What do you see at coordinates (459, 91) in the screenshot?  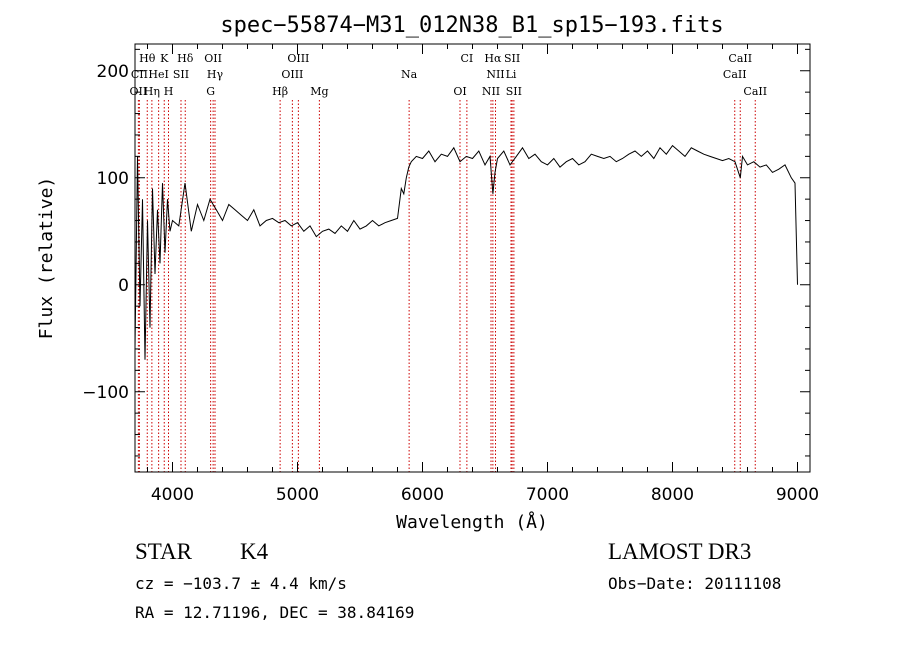 I see `line-label-24: OI` at bounding box center [459, 91].